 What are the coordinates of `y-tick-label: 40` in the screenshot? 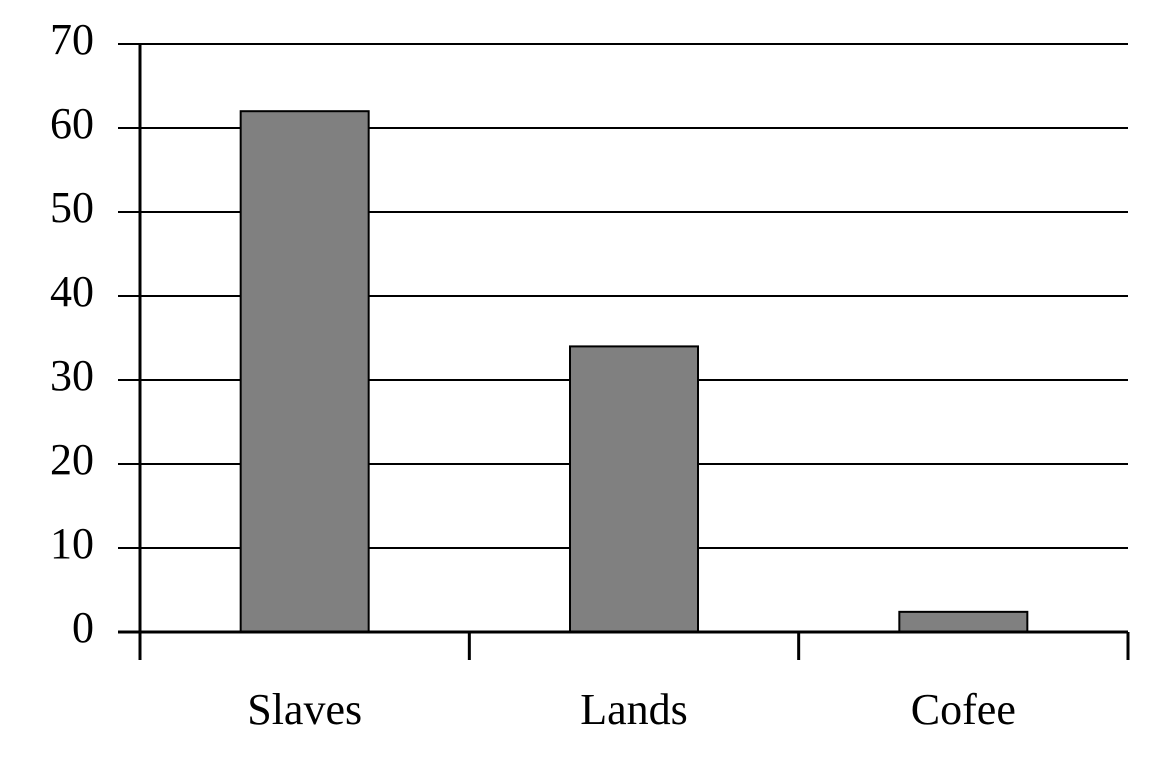 It's located at (72, 291).